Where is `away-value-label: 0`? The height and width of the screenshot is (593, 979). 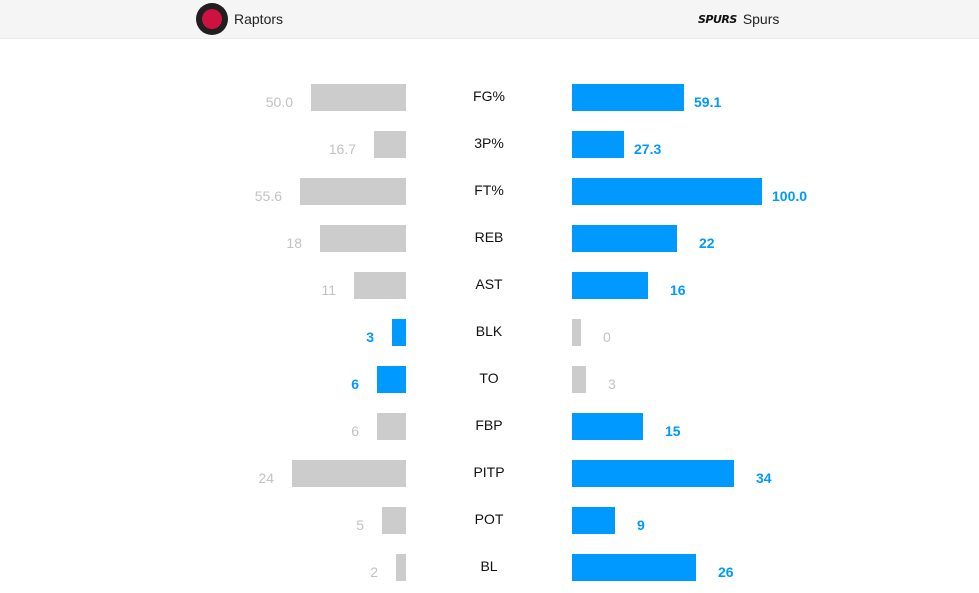 away-value-label: 0 is located at coordinates (607, 337).